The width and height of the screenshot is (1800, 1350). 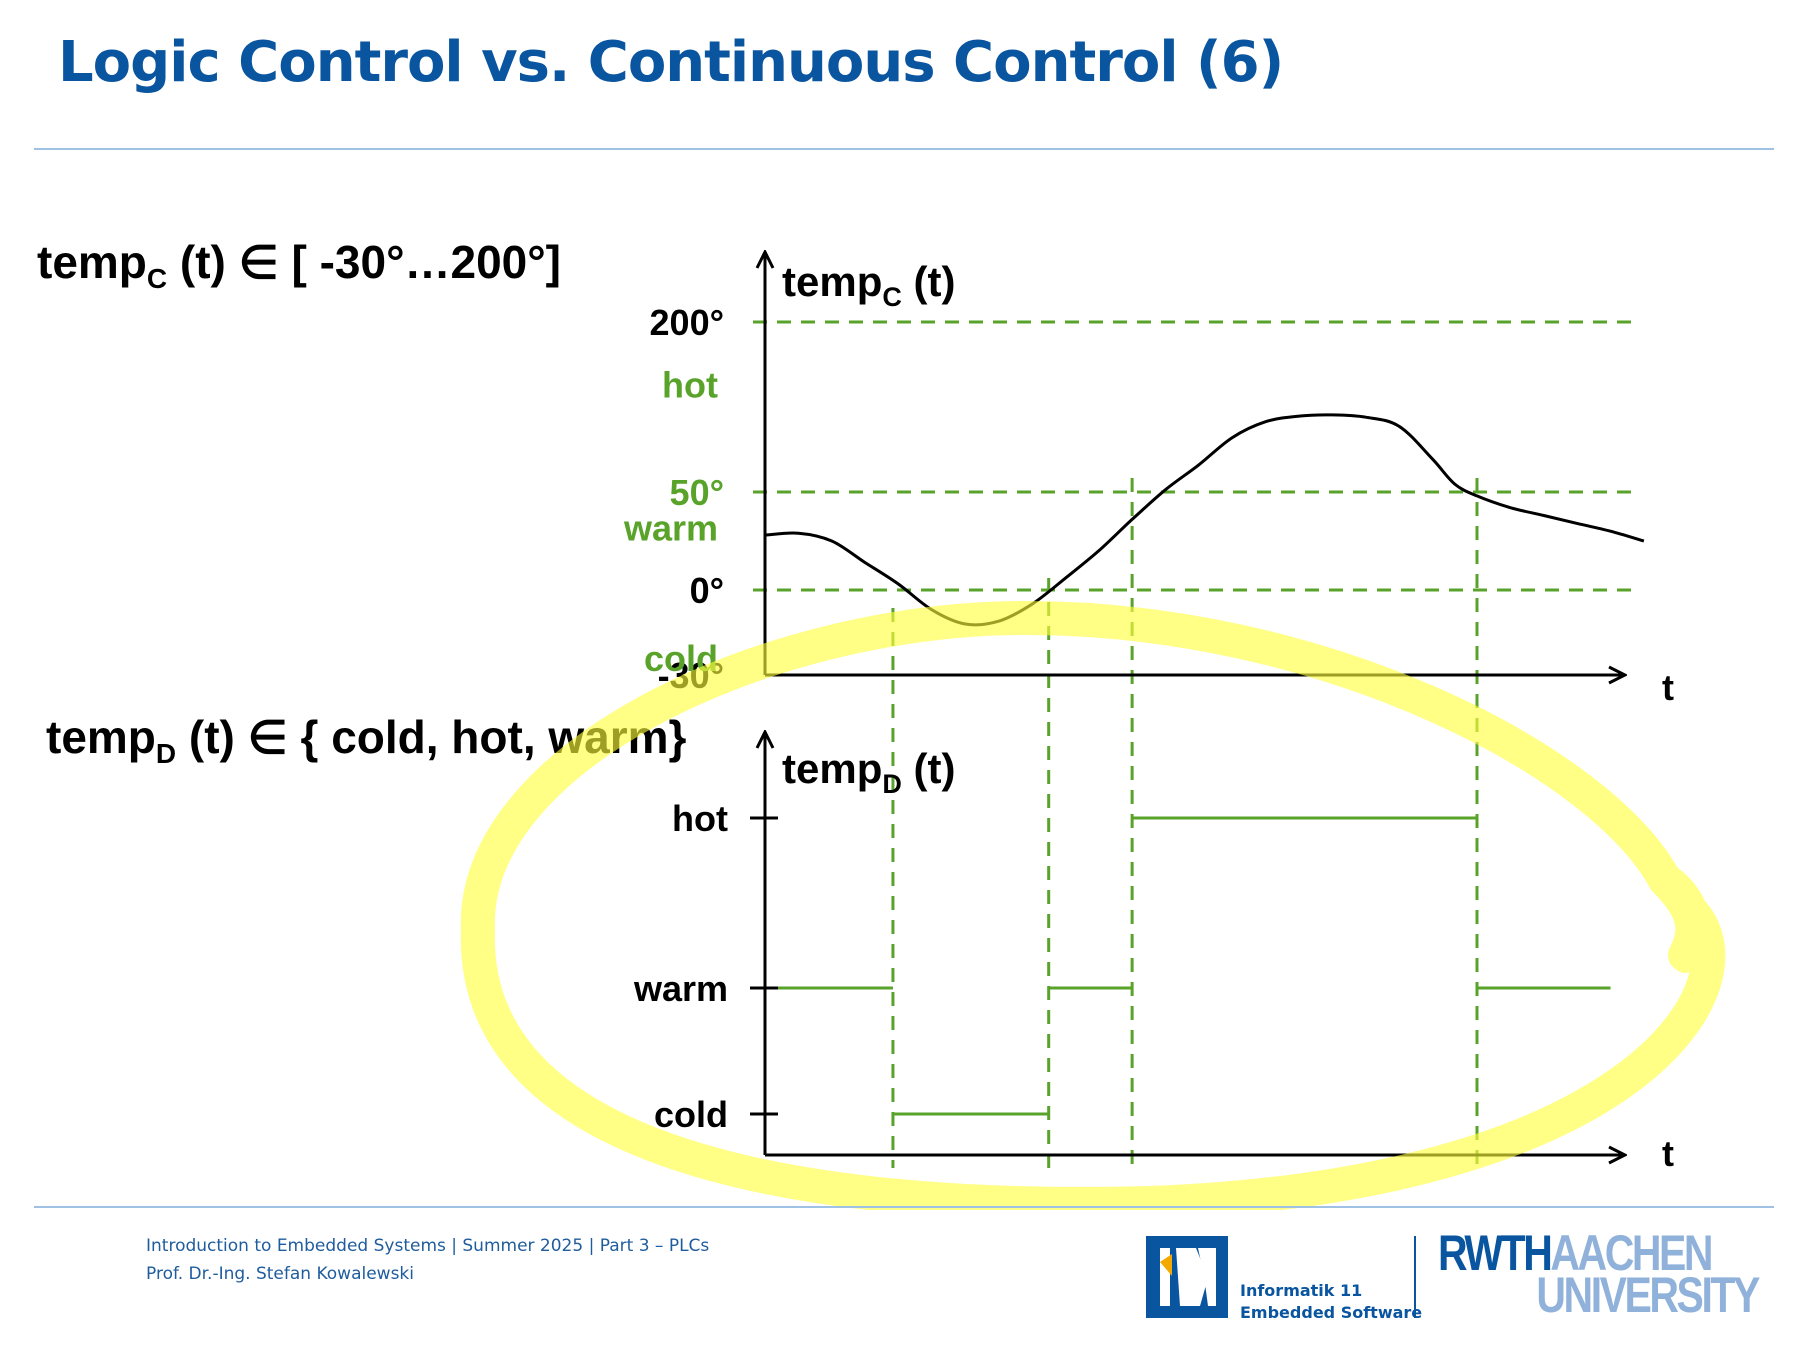 What do you see at coordinates (869, 285) in the screenshot?
I see `continuous-y-label: tempC (t)` at bounding box center [869, 285].